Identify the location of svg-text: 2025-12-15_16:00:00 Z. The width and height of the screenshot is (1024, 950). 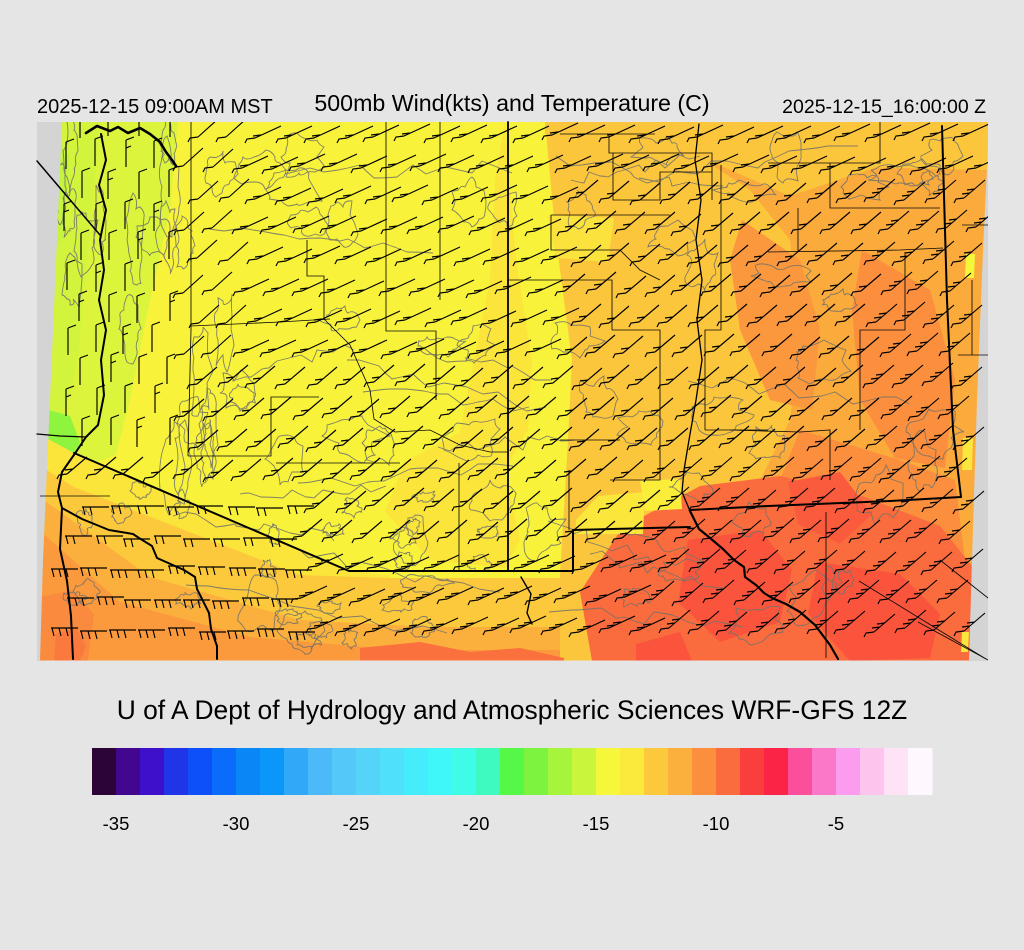
(884, 107).